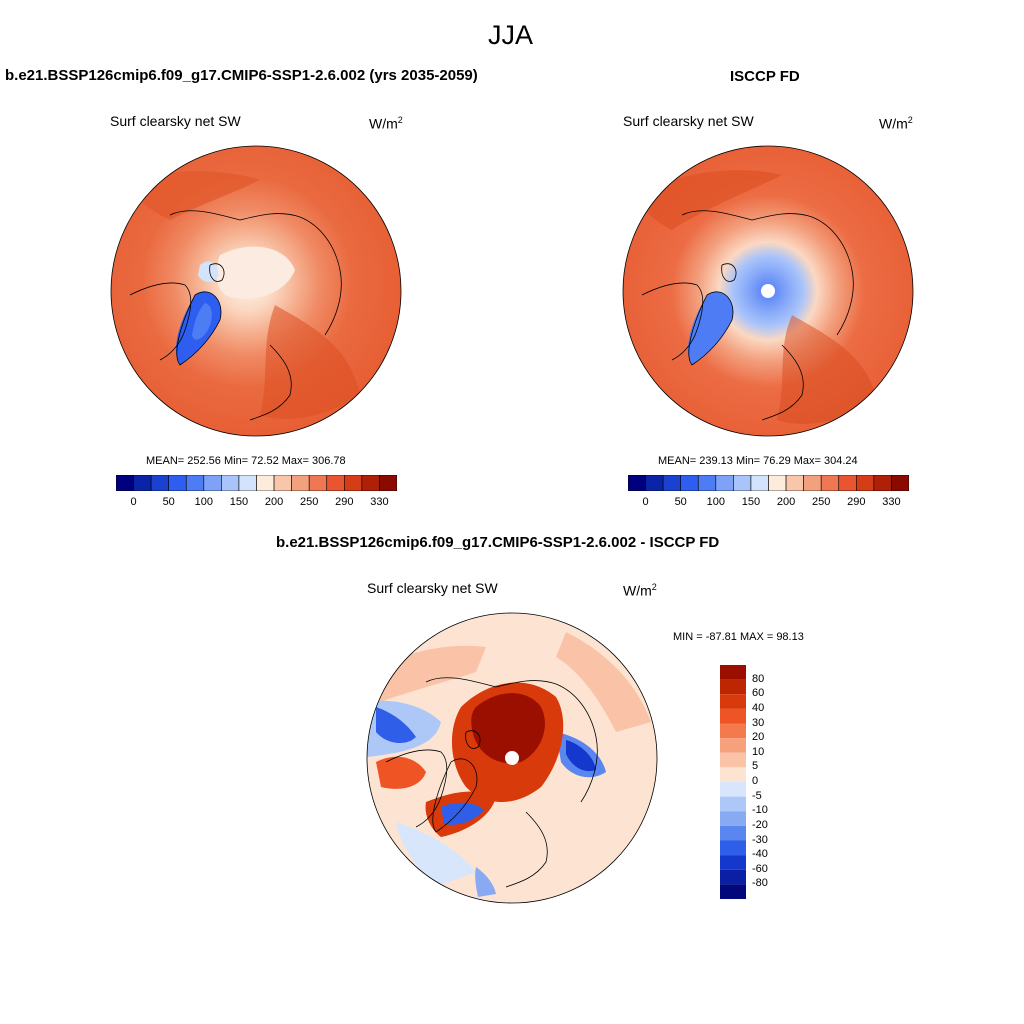  I want to click on panel-3-stats: MIN = -87.81 MAX = 98.13, so click(738, 637).